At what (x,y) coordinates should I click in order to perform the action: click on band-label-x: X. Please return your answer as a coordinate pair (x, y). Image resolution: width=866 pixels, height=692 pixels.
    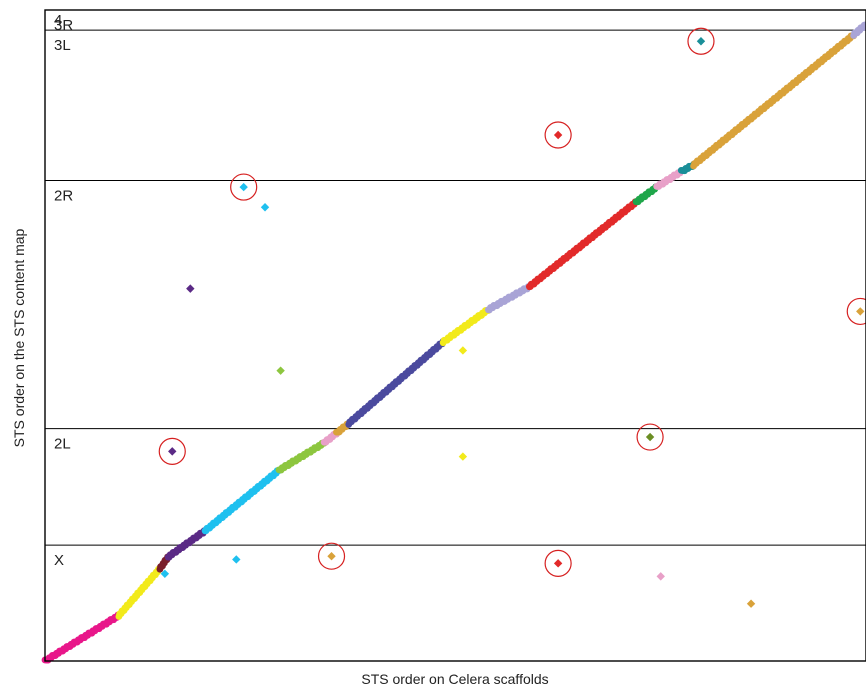
    Looking at the image, I should click on (59, 560).